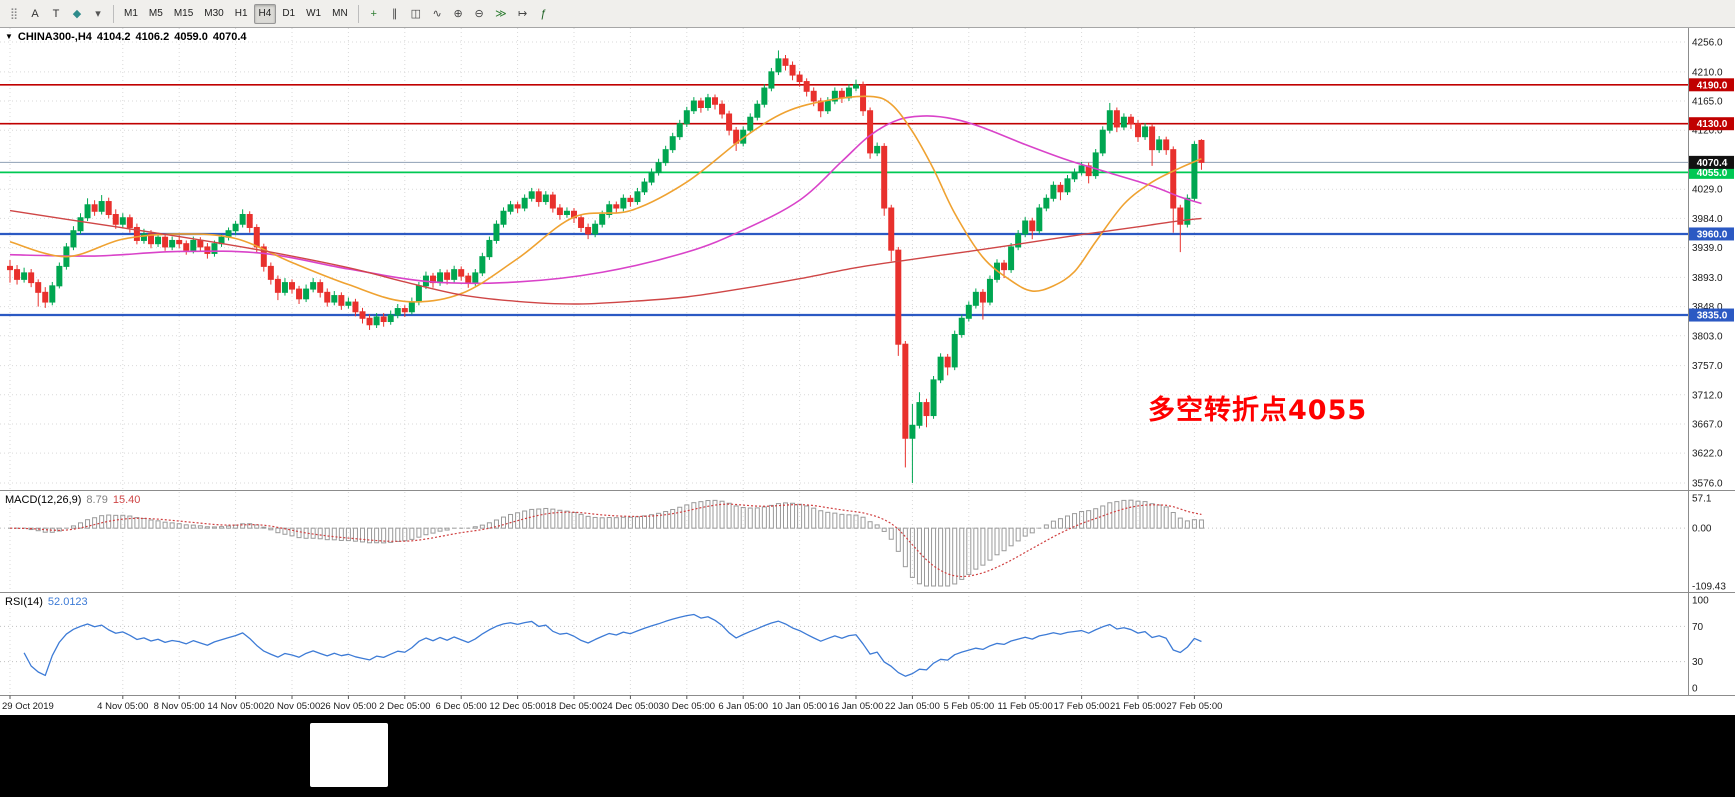 The height and width of the screenshot is (797, 1735). I want to click on svg-text: 26 Nov 05:00, so click(348, 706).